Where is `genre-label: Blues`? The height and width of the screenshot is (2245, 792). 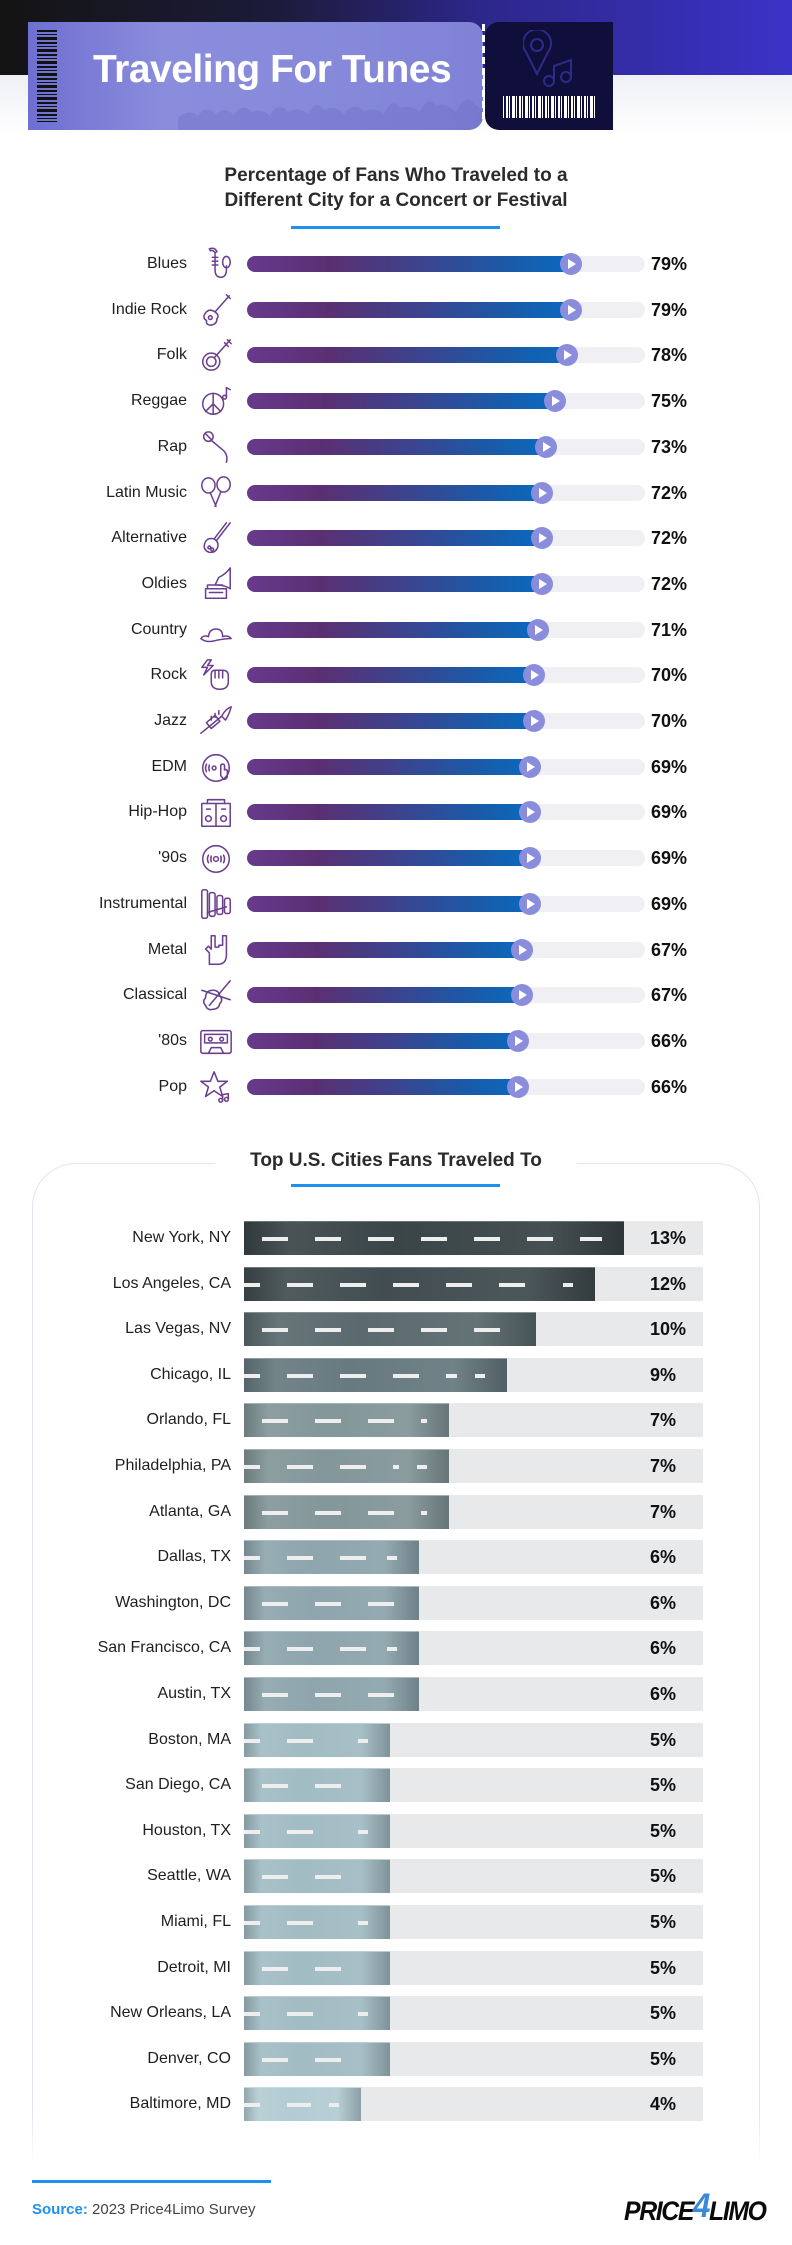
genre-label: Blues is located at coordinates (166, 263).